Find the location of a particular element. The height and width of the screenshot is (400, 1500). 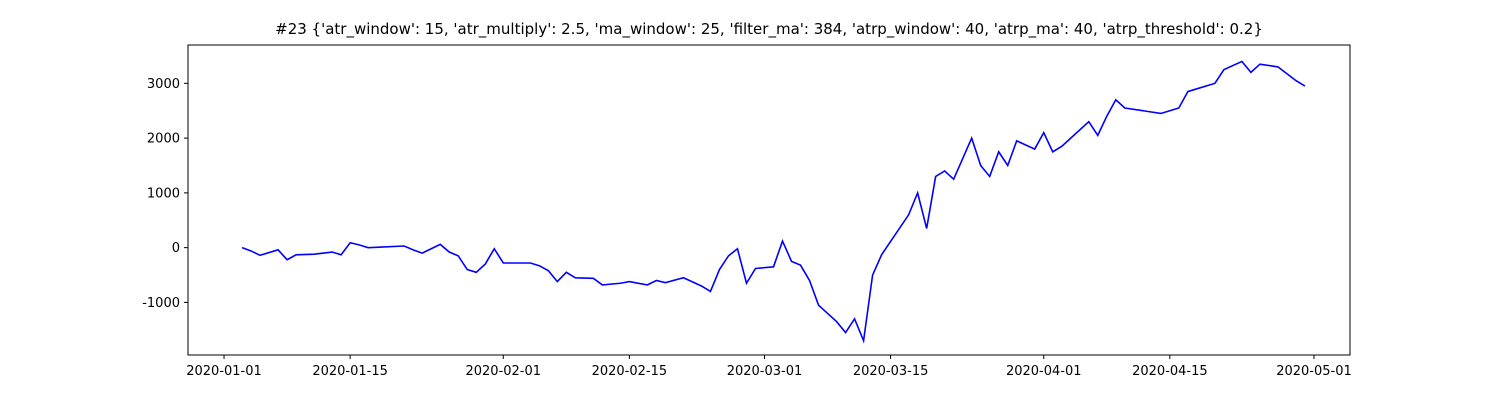

y-tick-label: 3000 is located at coordinates (163, 84).